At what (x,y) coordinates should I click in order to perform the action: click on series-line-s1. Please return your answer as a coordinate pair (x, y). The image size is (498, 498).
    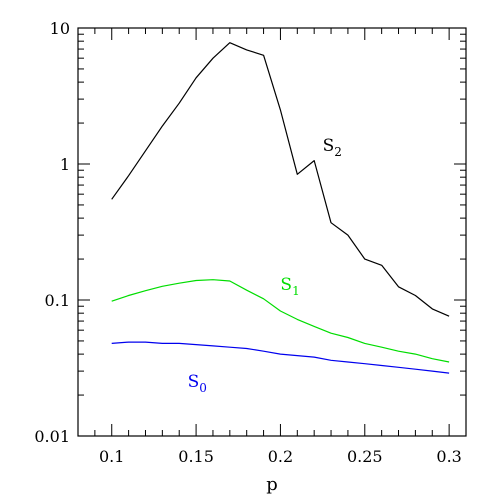
    Looking at the image, I should click on (280, 321).